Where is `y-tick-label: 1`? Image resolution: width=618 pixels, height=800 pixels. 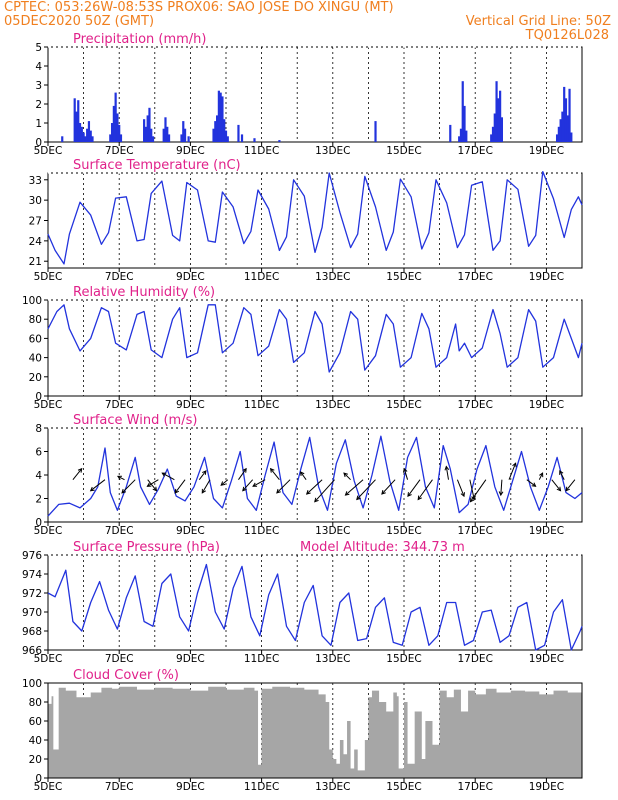 y-tick-label: 1 is located at coordinates (38, 124).